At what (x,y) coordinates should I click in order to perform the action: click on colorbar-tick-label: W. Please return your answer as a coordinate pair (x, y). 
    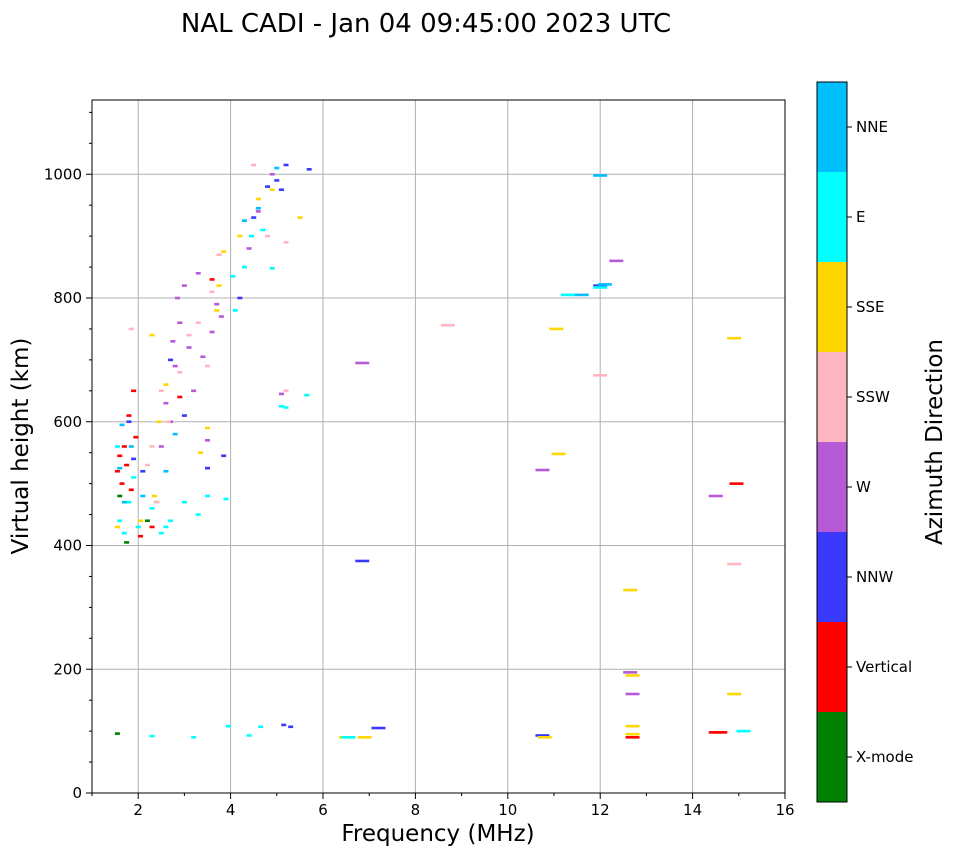
    Looking at the image, I should click on (863, 487).